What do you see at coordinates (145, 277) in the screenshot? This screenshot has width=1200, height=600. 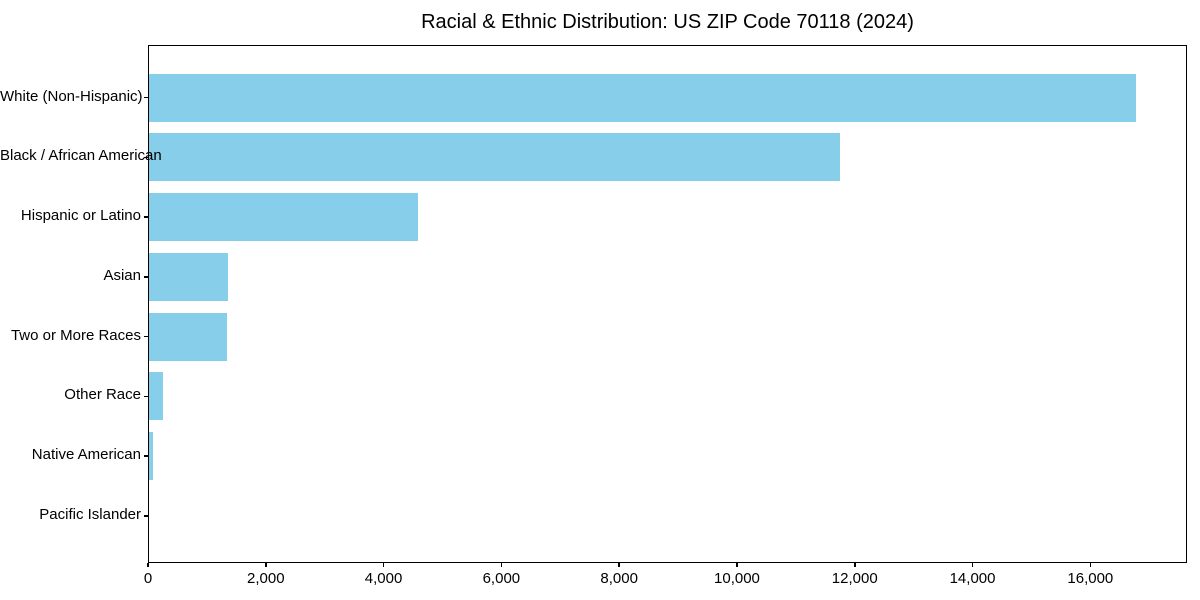 I see `y-tick-asian` at bounding box center [145, 277].